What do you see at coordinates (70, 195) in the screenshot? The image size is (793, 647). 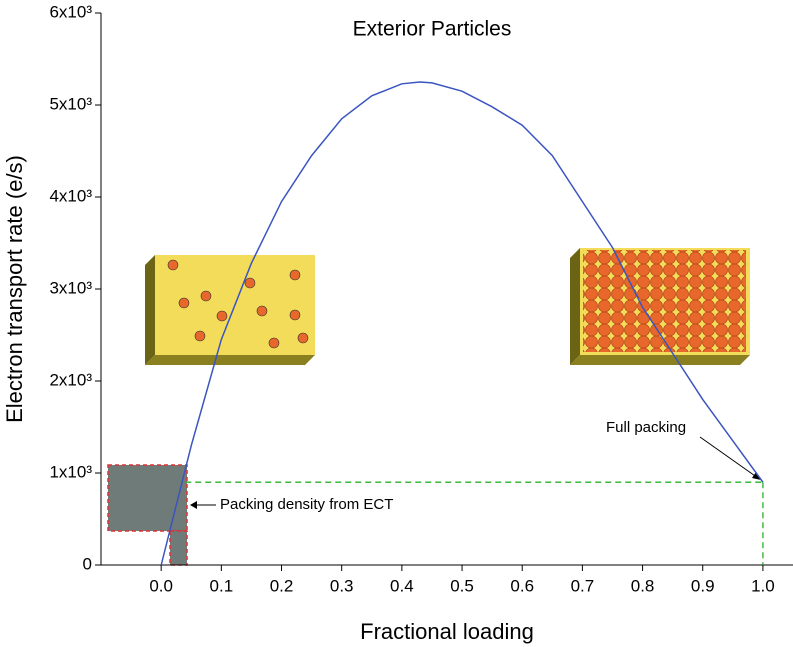 I see `y-tick-label: 4x10³` at bounding box center [70, 195].